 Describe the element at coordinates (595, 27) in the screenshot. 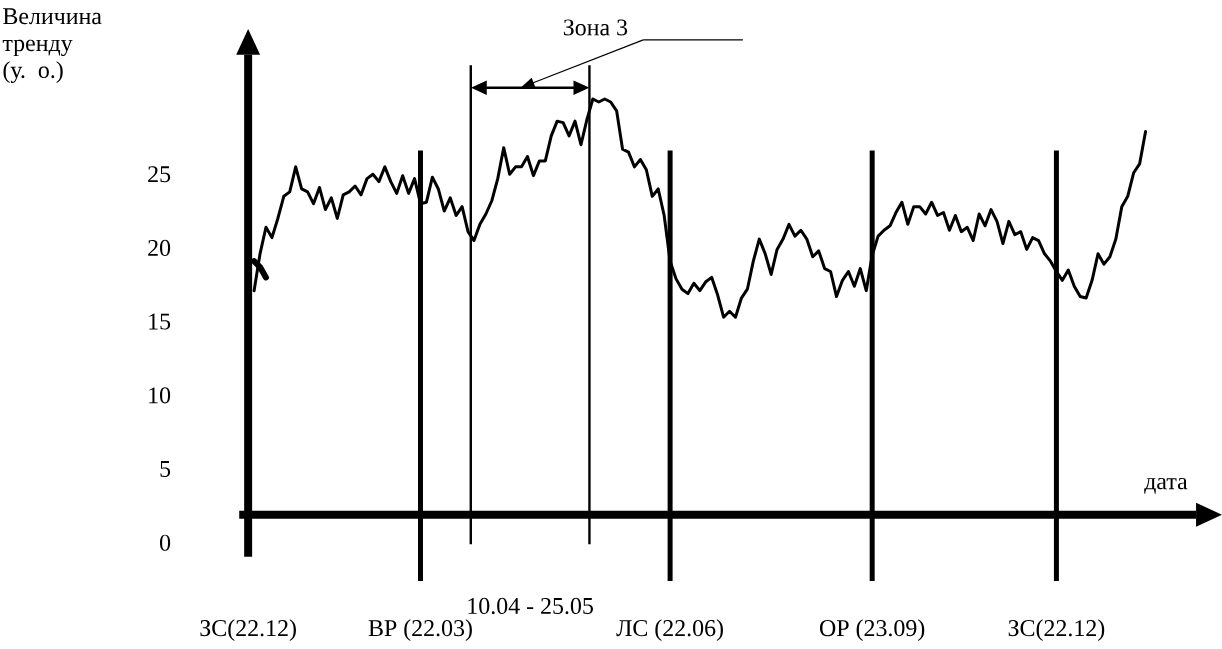

I see `text: Зона 3` at that location.